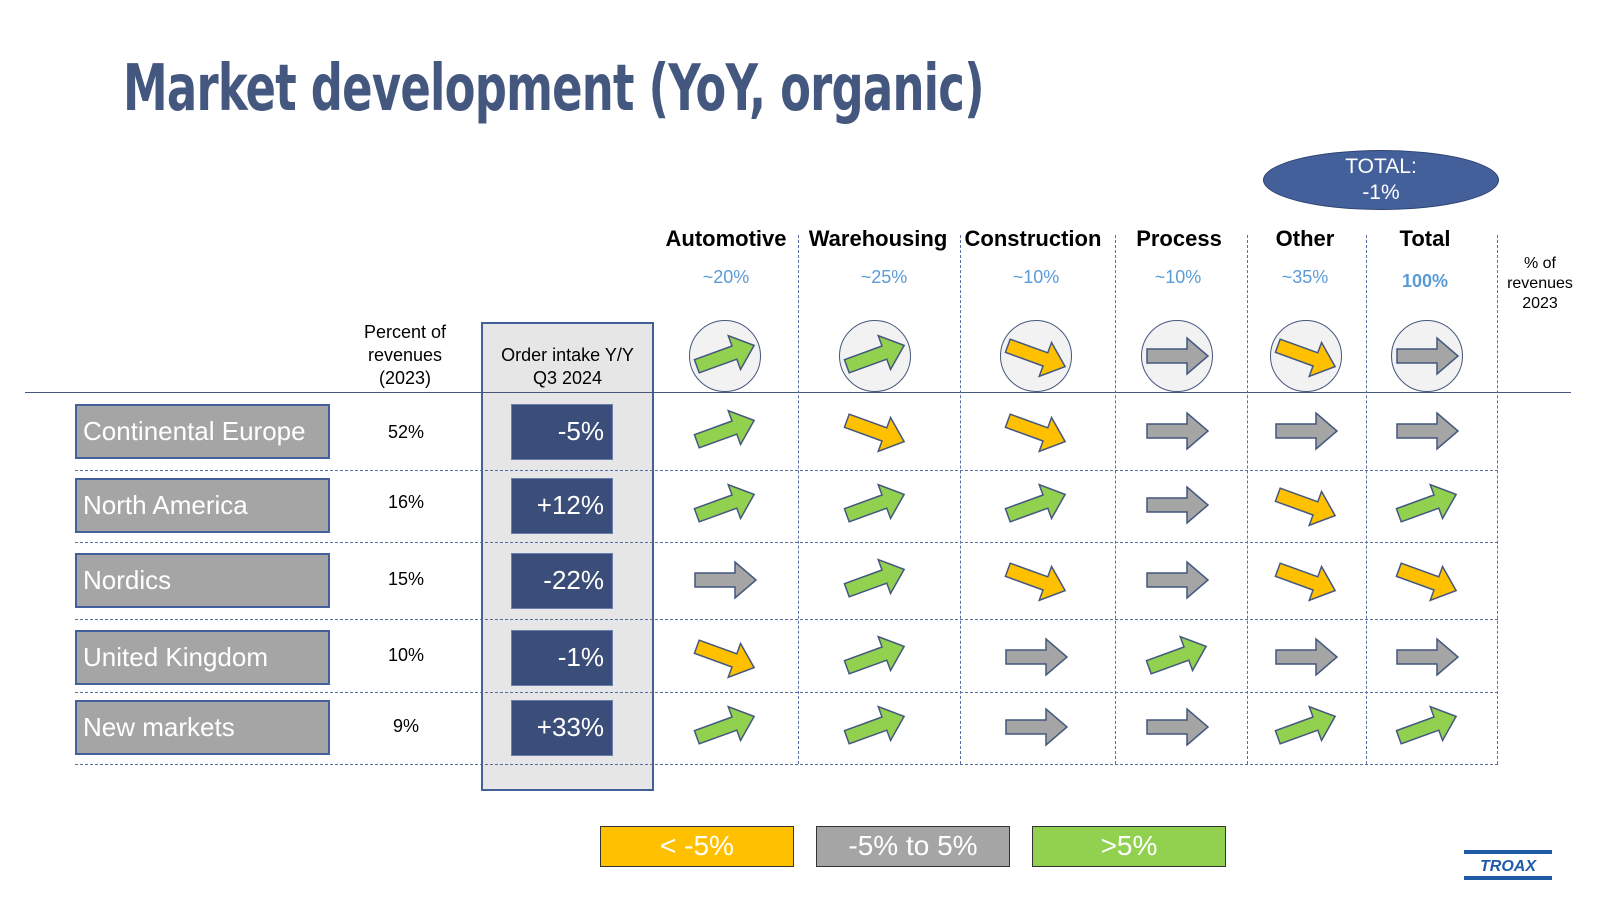 Image resolution: width=1600 pixels, height=900 pixels. What do you see at coordinates (1539, 263) in the screenshot?
I see `percent-revenues-line1: % of` at bounding box center [1539, 263].